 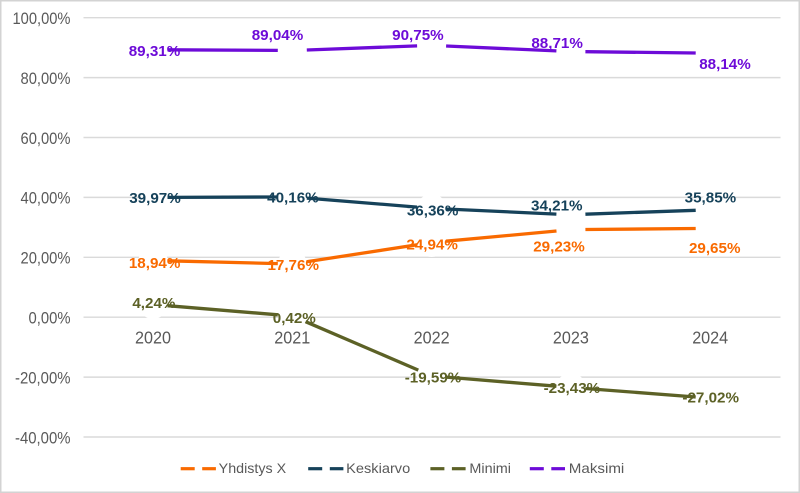 I want to click on svg-text: 2023, so click(x=571, y=338).